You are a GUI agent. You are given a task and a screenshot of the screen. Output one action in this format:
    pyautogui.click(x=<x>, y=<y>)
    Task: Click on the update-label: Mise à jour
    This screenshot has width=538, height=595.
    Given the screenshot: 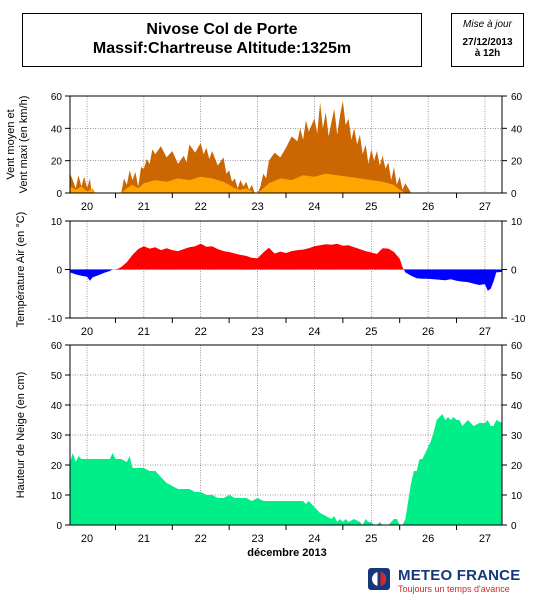 What is the action you would take?
    pyautogui.click(x=487, y=24)
    